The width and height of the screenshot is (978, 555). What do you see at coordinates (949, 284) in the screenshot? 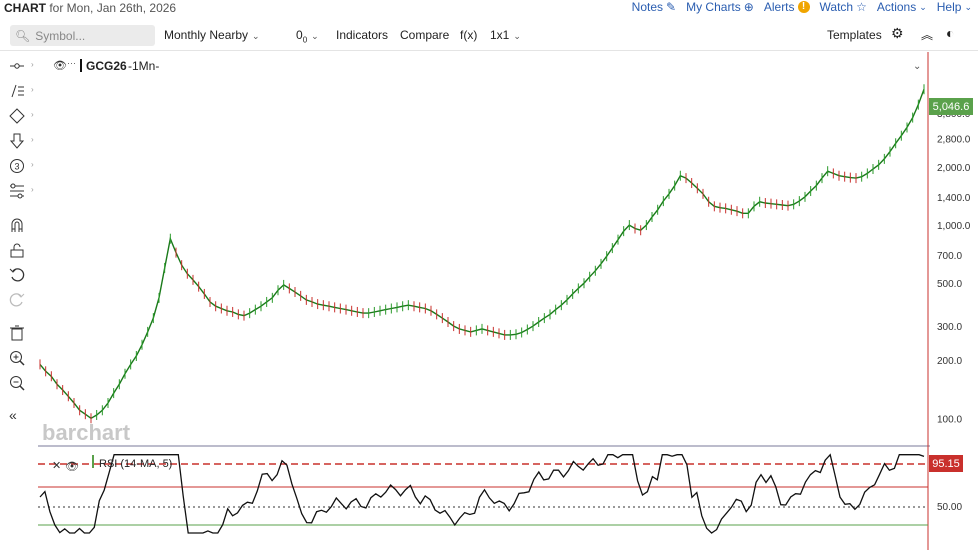
I see `y-tick-label: 500.0` at bounding box center [949, 284].